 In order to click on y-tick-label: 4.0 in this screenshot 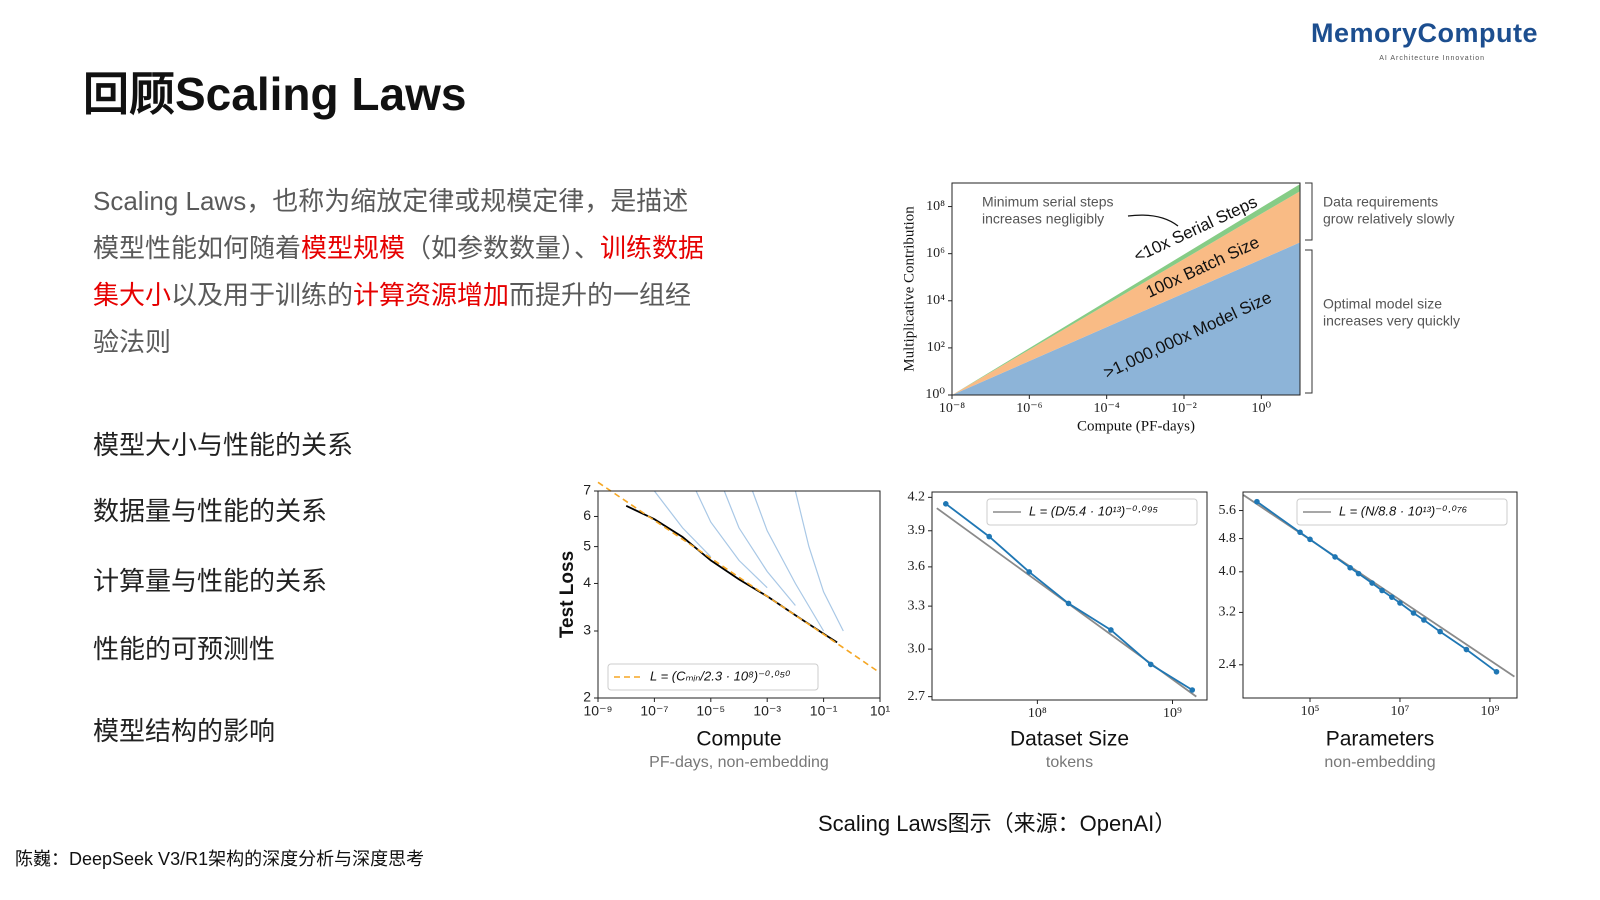, I will do `click(1228, 571)`.